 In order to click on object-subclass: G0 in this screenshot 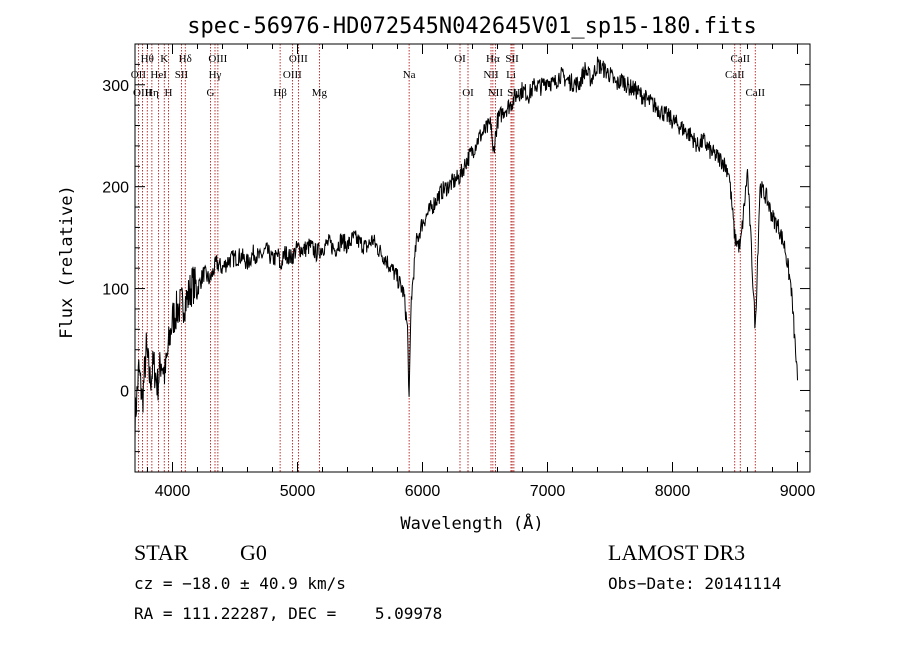, I will do `click(253, 552)`.